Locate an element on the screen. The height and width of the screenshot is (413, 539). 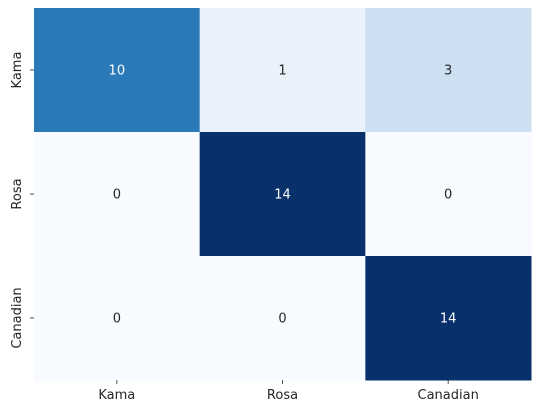
y-tick-label: Rosa is located at coordinates (17, 193).